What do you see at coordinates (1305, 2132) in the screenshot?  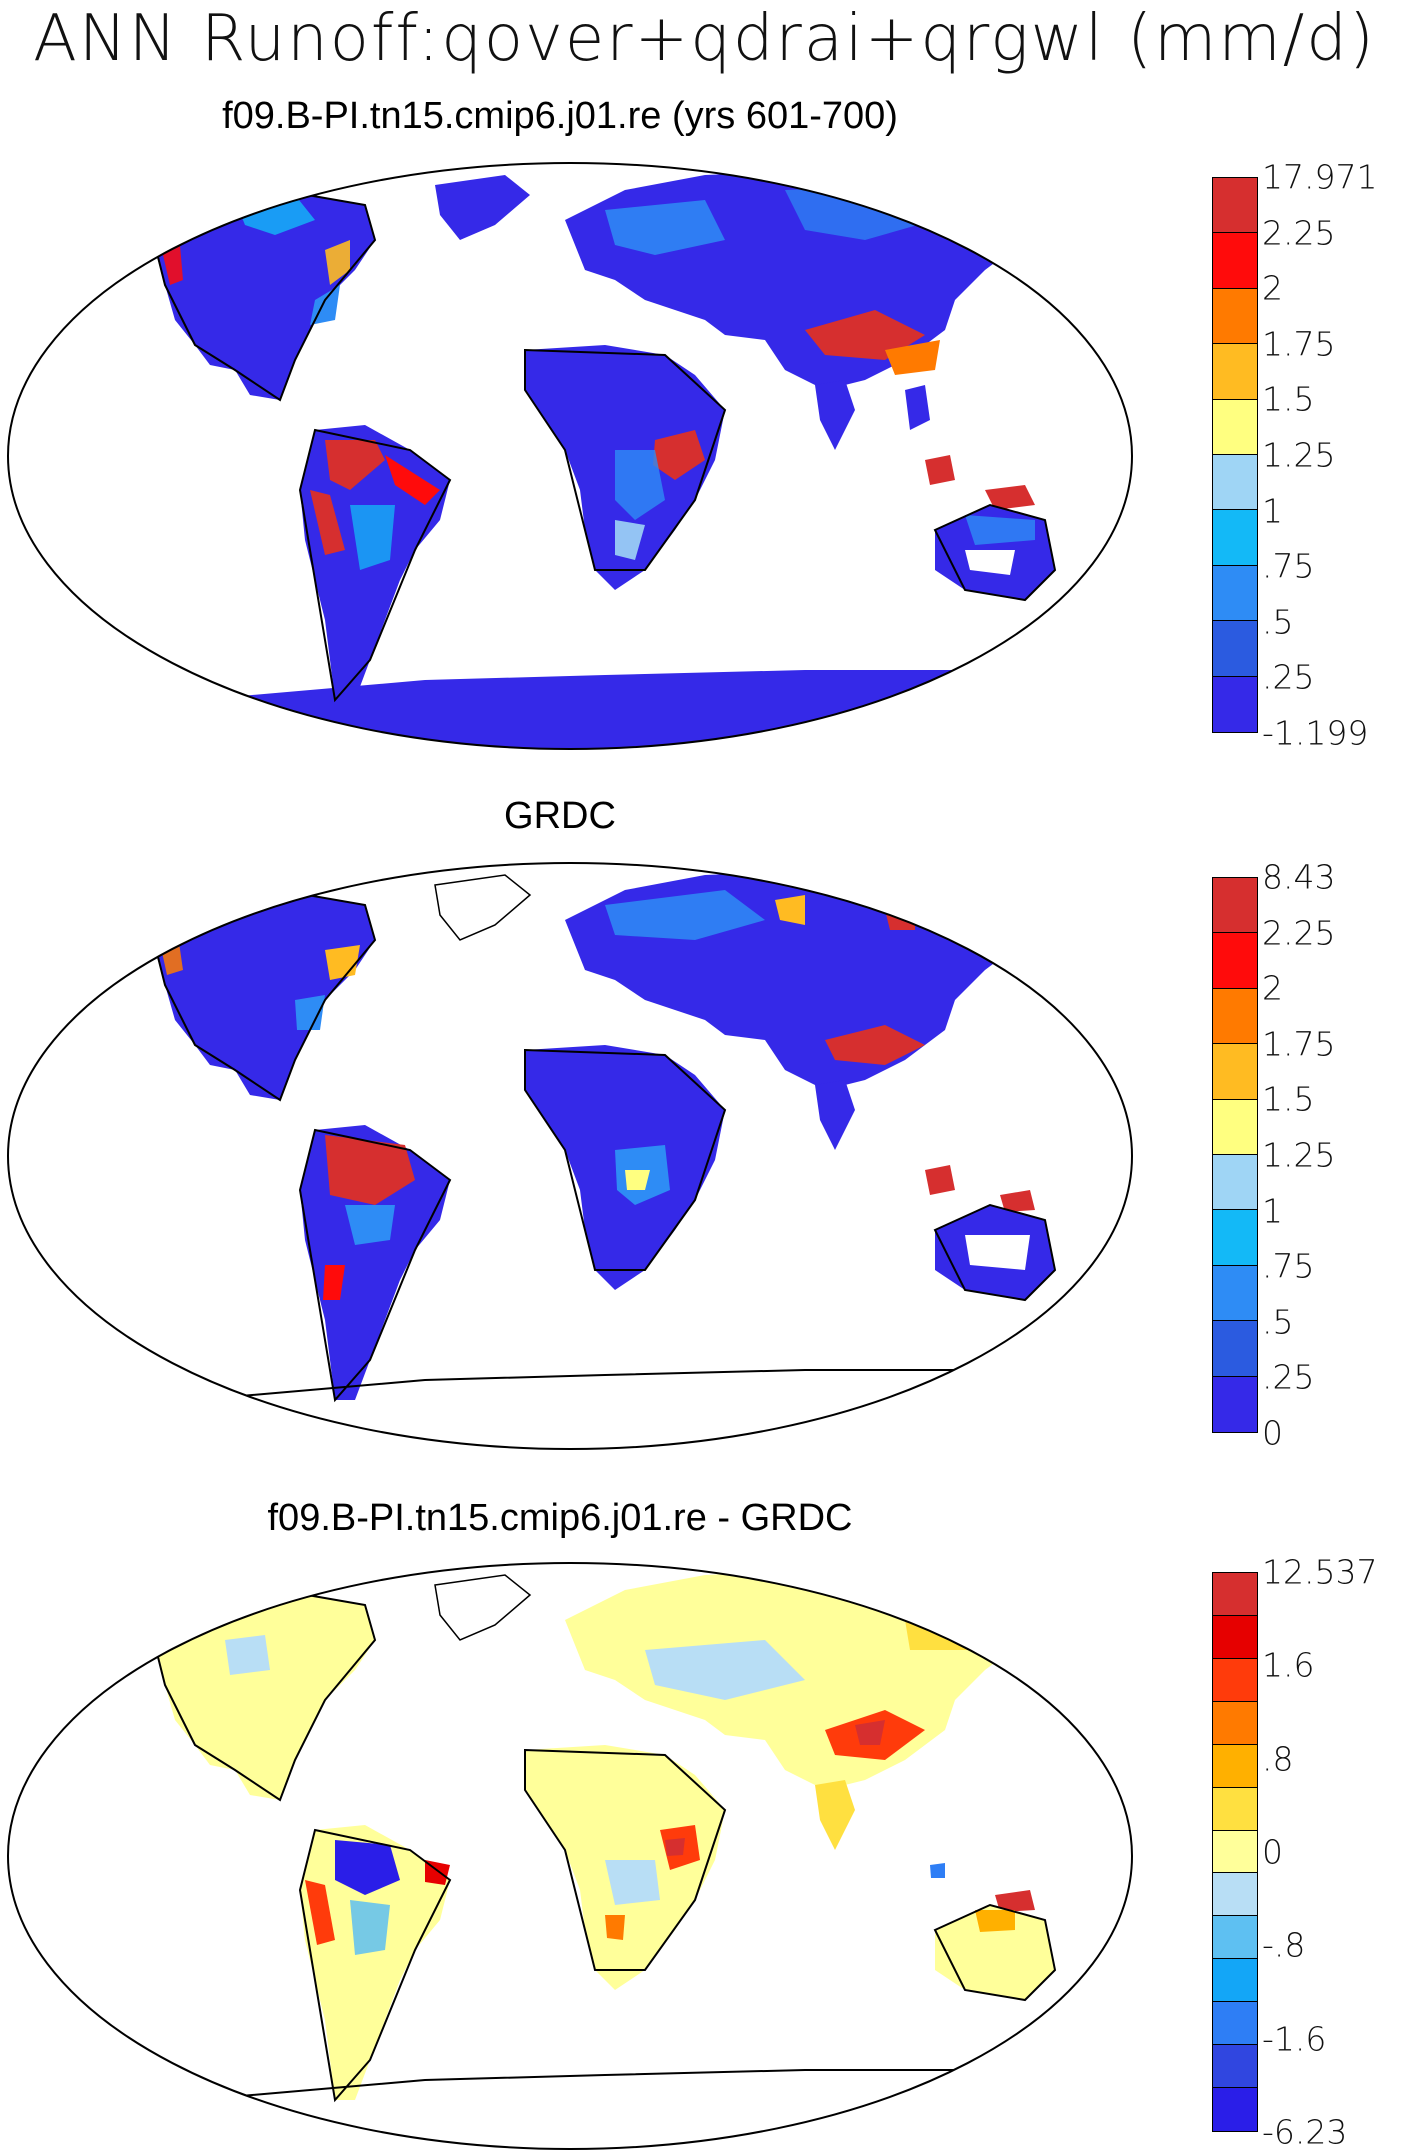 I see `colorbar-tick-label: -6.23` at bounding box center [1305, 2132].